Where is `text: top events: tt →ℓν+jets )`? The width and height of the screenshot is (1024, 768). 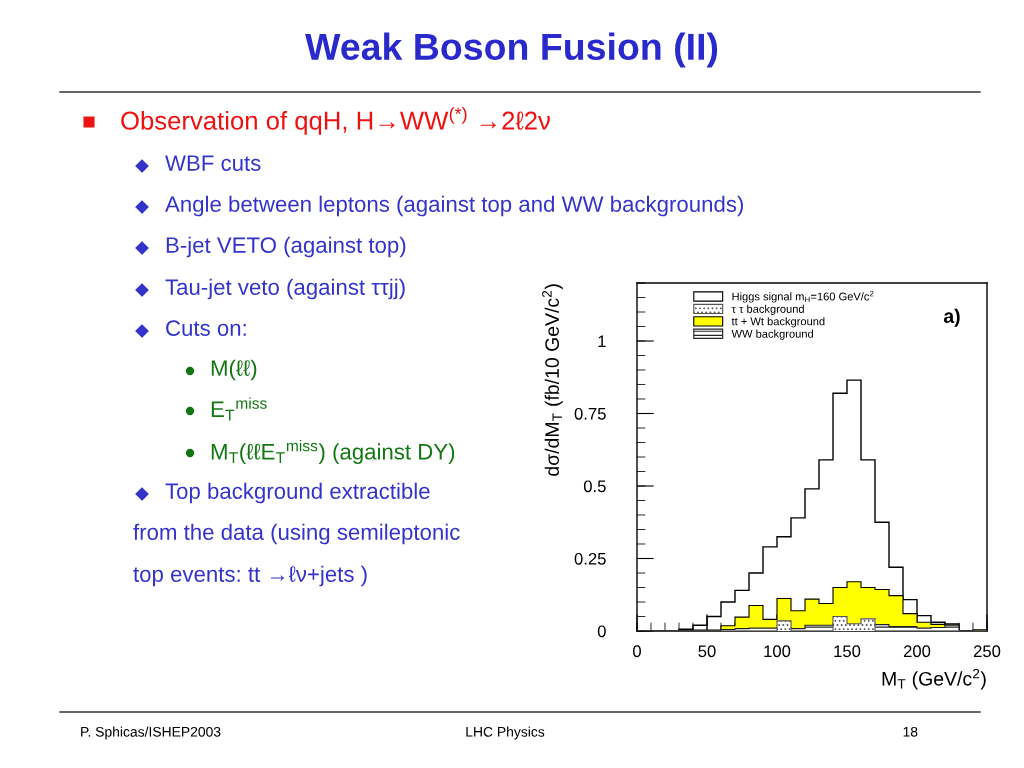
text: top events: tt →ℓν+jets ) is located at coordinates (250, 576).